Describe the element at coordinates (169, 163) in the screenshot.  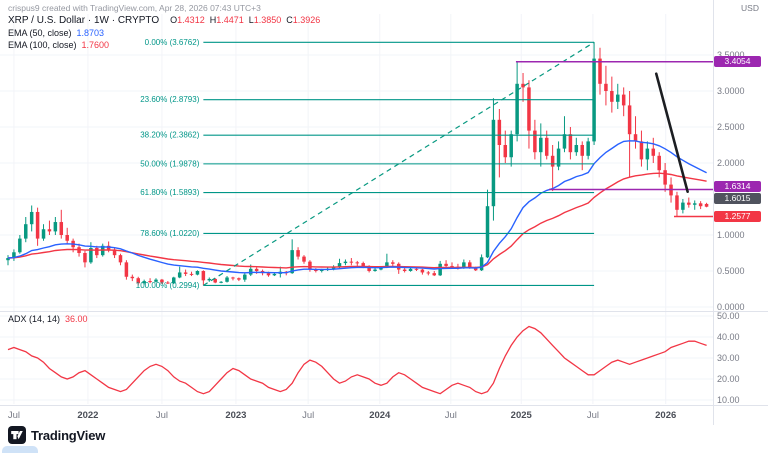
I see `fib-level-label: 50.00% (1.9878)` at that location.